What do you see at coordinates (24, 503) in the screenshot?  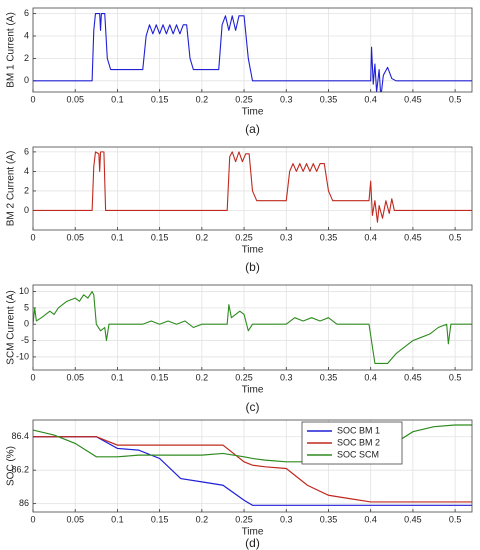 I see `y-tick-label: 86` at bounding box center [24, 503].